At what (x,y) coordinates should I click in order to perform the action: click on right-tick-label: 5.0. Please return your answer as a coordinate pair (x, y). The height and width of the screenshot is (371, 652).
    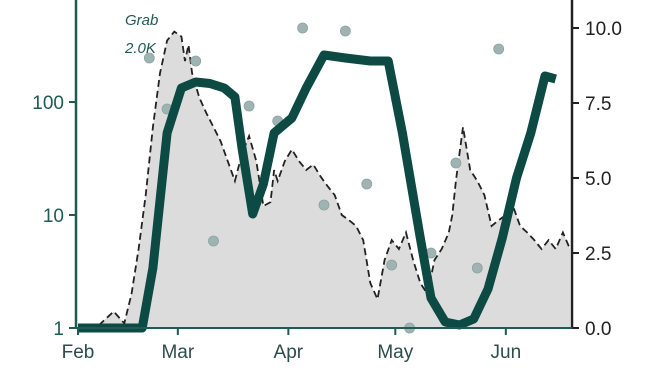
    Looking at the image, I should click on (598, 179).